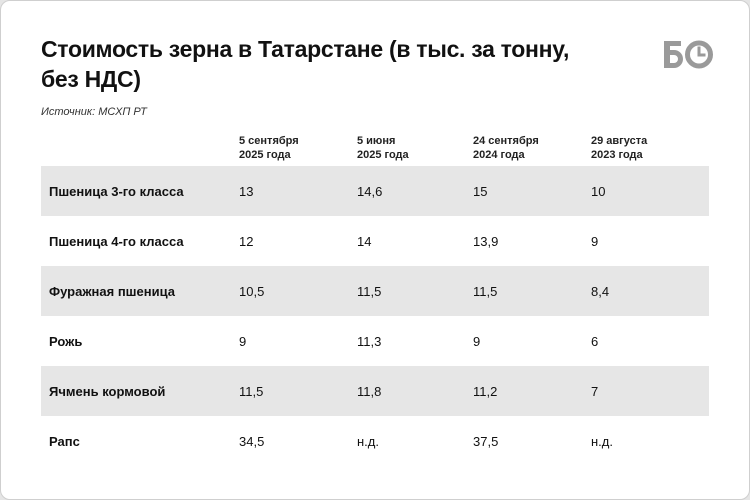 The image size is (750, 500). Describe the element at coordinates (116, 241) in the screenshot. I see `row-label: Пшеница 4-го класса` at that location.